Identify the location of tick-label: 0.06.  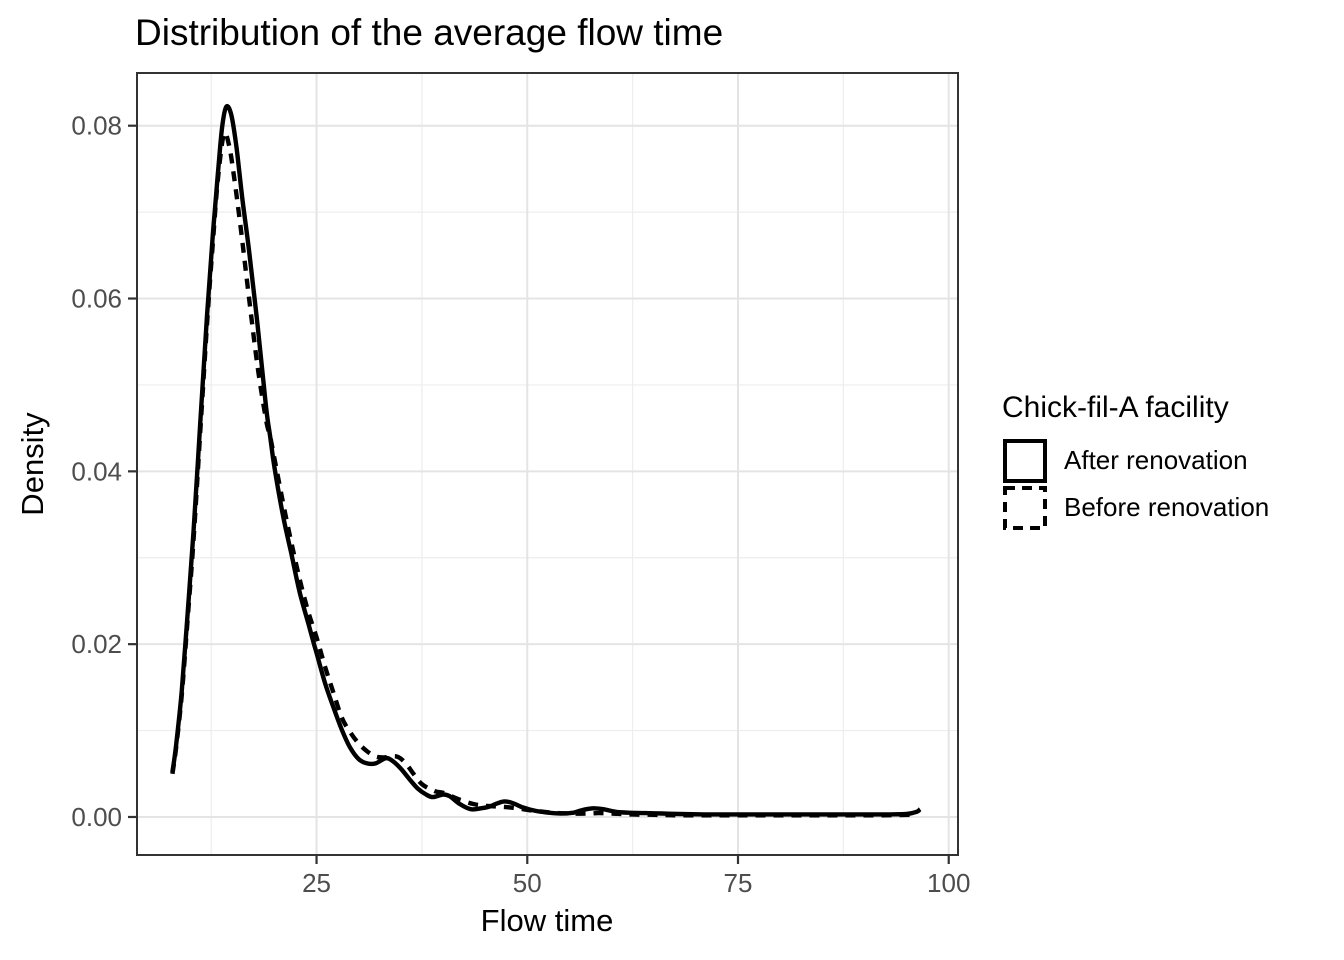
(96, 299).